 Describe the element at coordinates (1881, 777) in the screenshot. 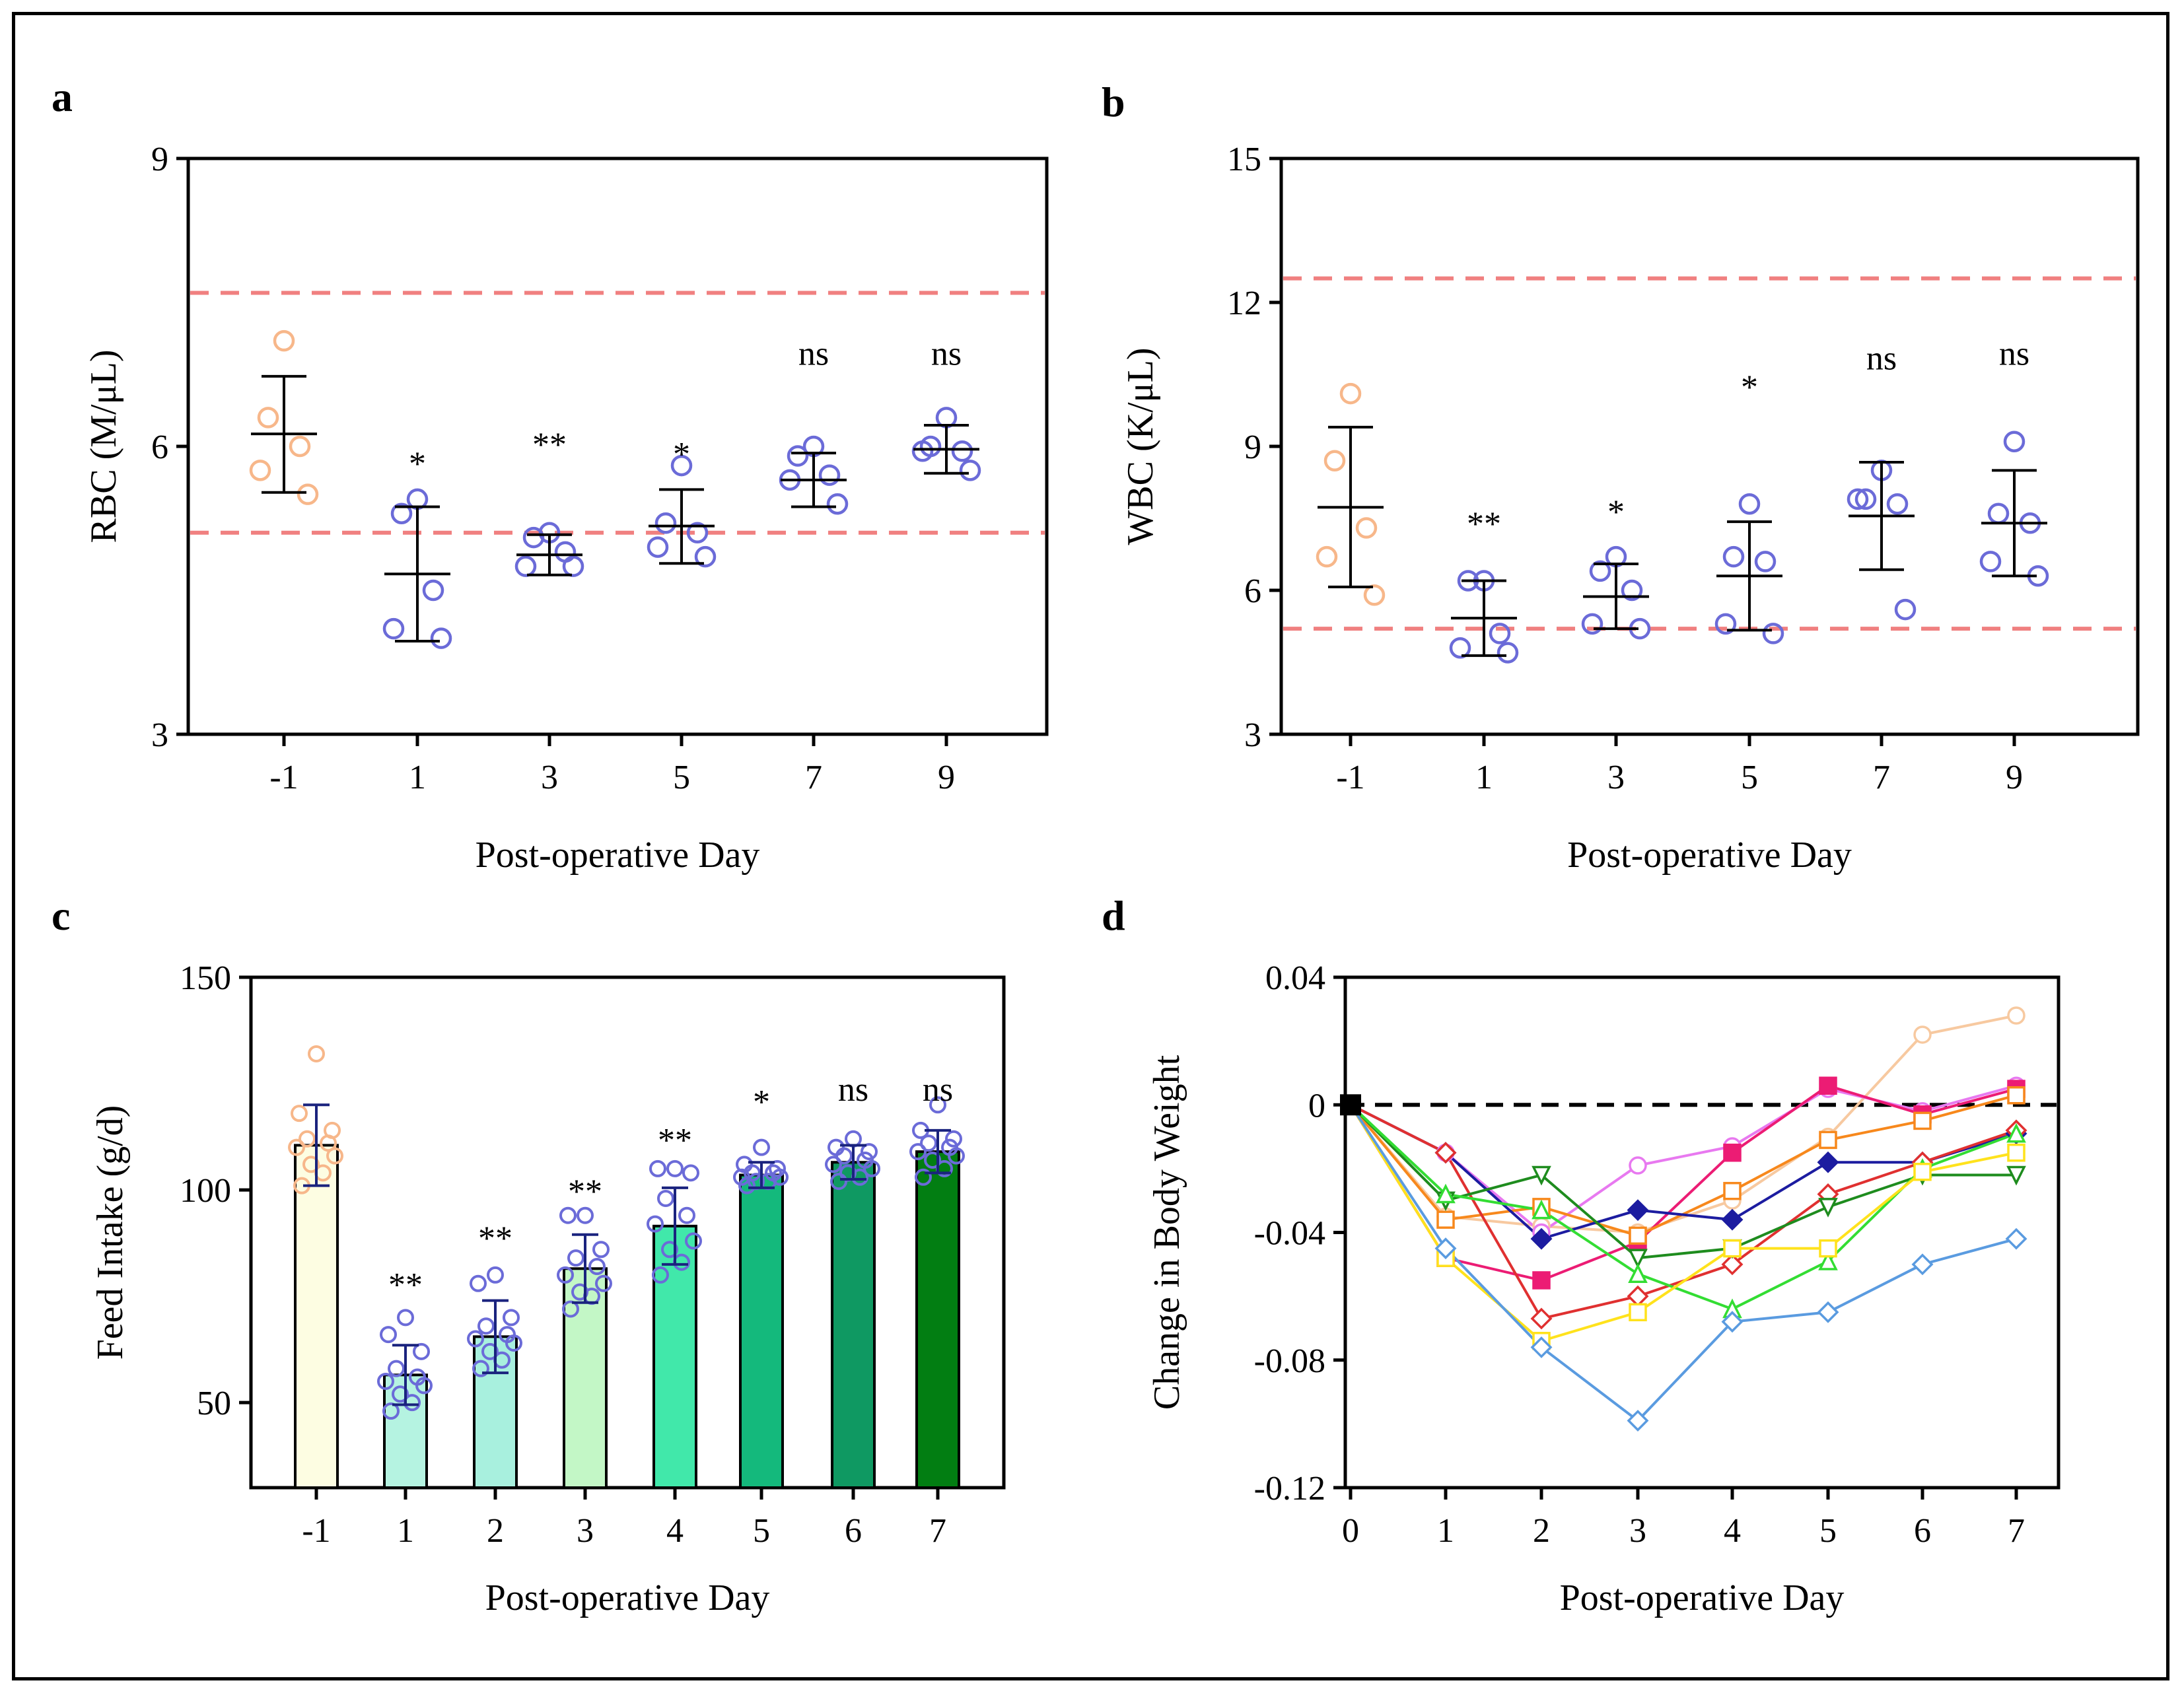

I see `x-tick-label: 7` at that location.